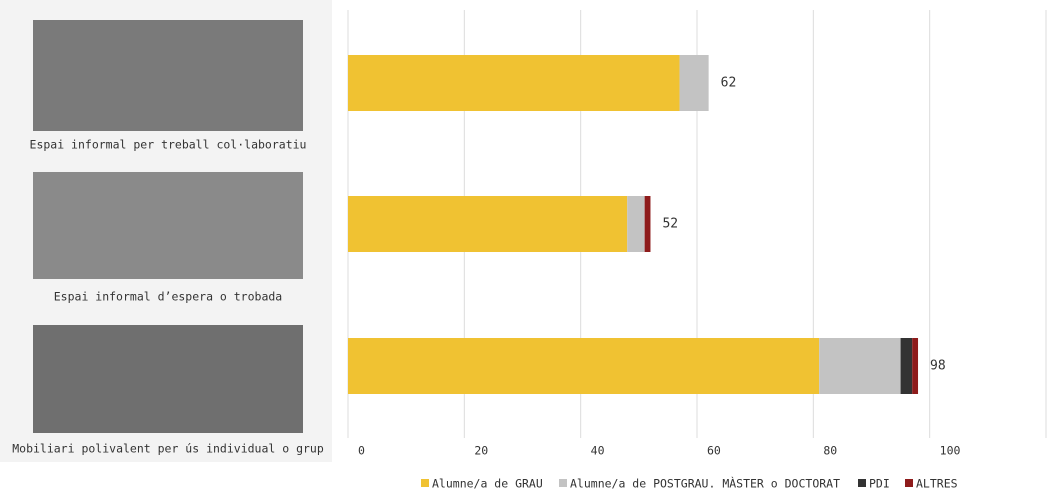 The image size is (1053, 490). I want to click on x-tick-label: 40, so click(598, 451).